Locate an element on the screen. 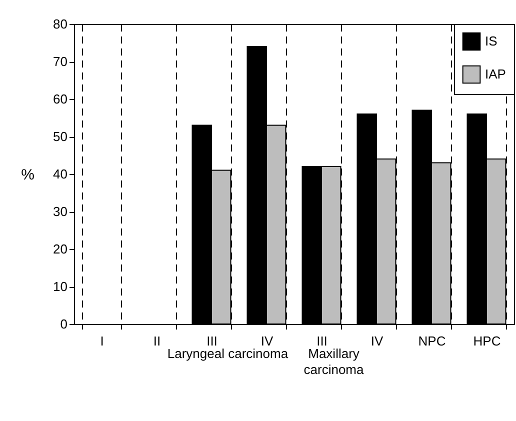 The image size is (516, 421). y-tick-label: 50 is located at coordinates (60, 136).